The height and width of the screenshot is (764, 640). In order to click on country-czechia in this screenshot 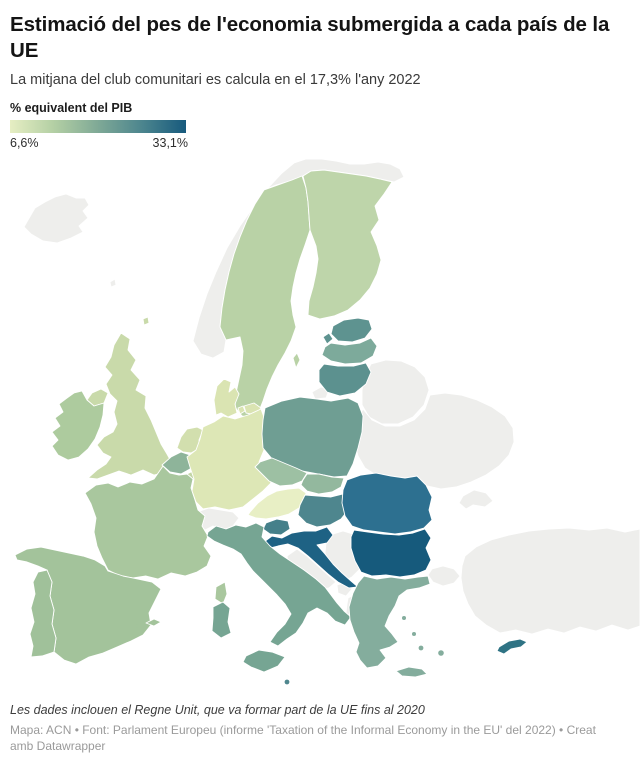, I will do `click(281, 472)`.